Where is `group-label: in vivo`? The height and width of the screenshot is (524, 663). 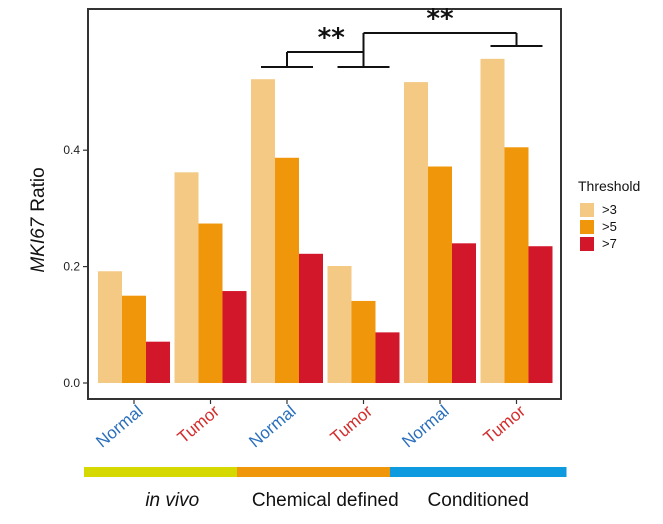 group-label: in vivo is located at coordinates (172, 500).